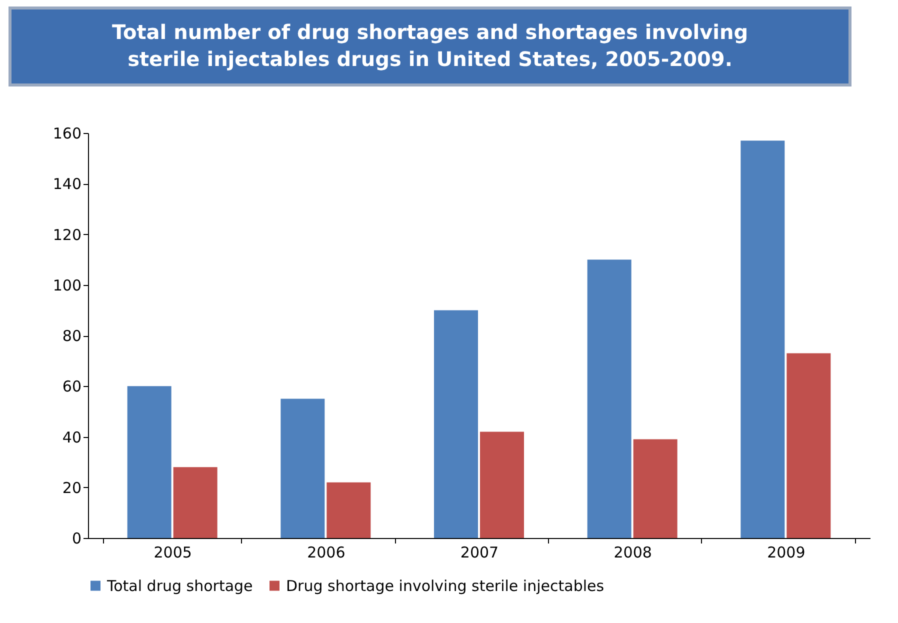 The width and height of the screenshot is (898, 623). What do you see at coordinates (67, 235) in the screenshot?
I see `y-tick-label: 120` at bounding box center [67, 235].